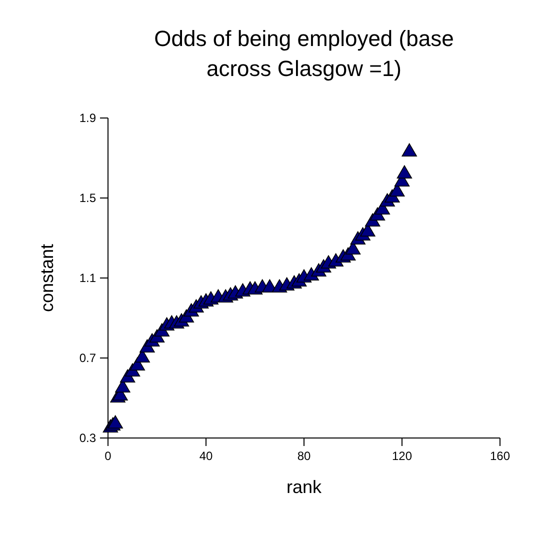 The width and height of the screenshot is (536, 536). Describe the element at coordinates (87, 118) in the screenshot. I see `y-tick-label: 1.9` at that location.